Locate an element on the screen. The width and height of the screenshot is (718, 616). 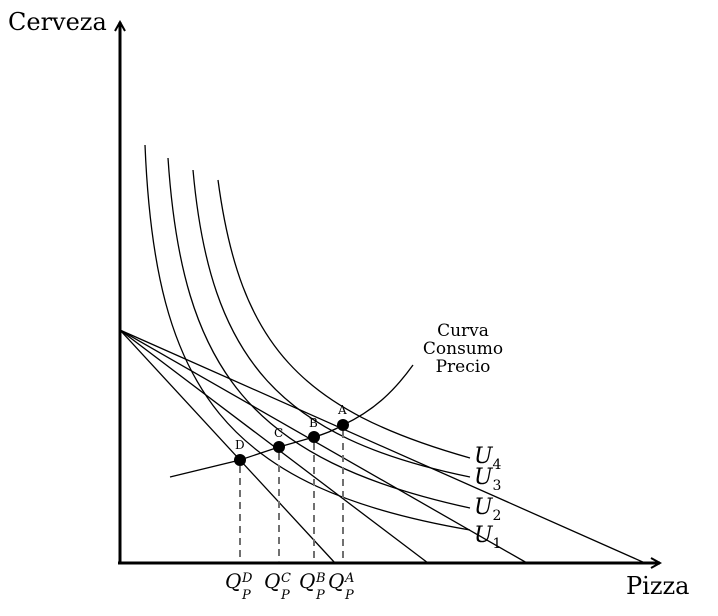
equilibrium-points is located at coordinates (291, 442).